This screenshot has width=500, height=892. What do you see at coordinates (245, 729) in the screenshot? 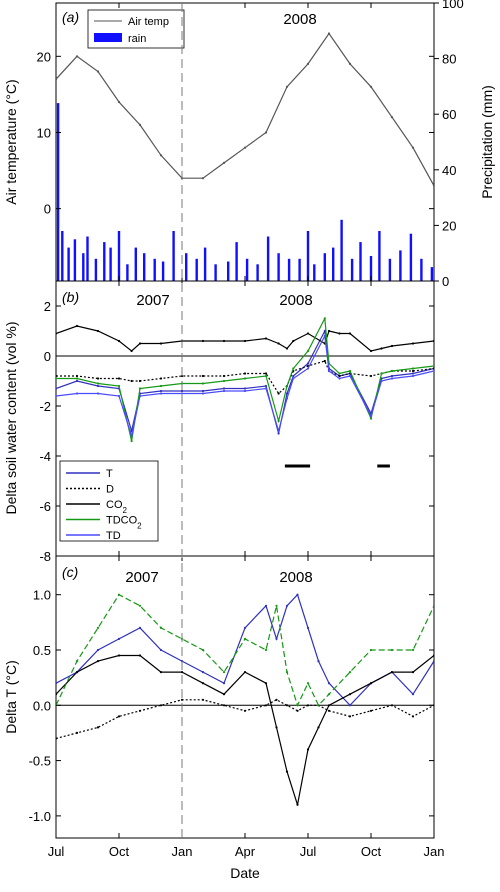
I see `series-co2-line` at bounding box center [245, 729].